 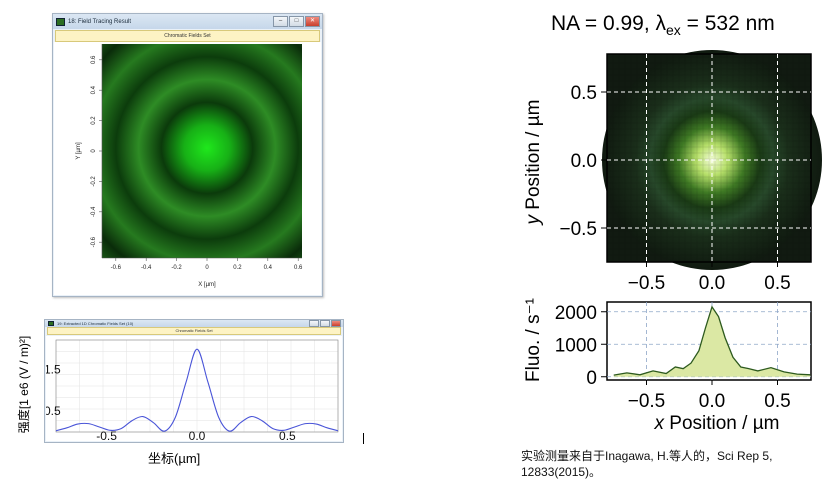 I want to click on text-cursor, so click(x=363, y=438).